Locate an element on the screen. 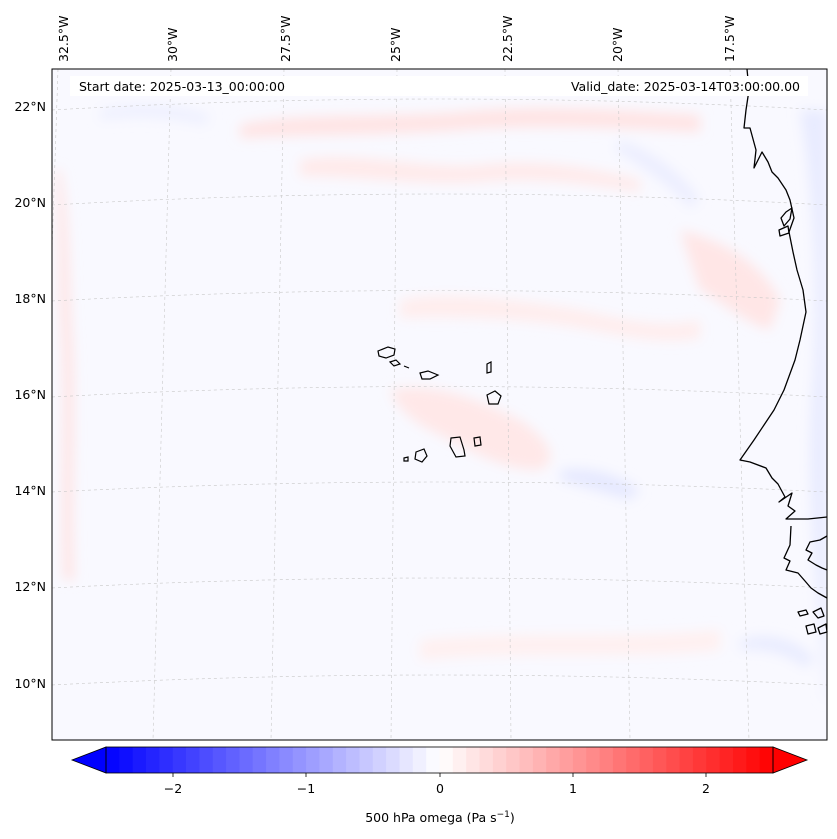 The height and width of the screenshot is (839, 837). date-strip is located at coordinates (439, 86).